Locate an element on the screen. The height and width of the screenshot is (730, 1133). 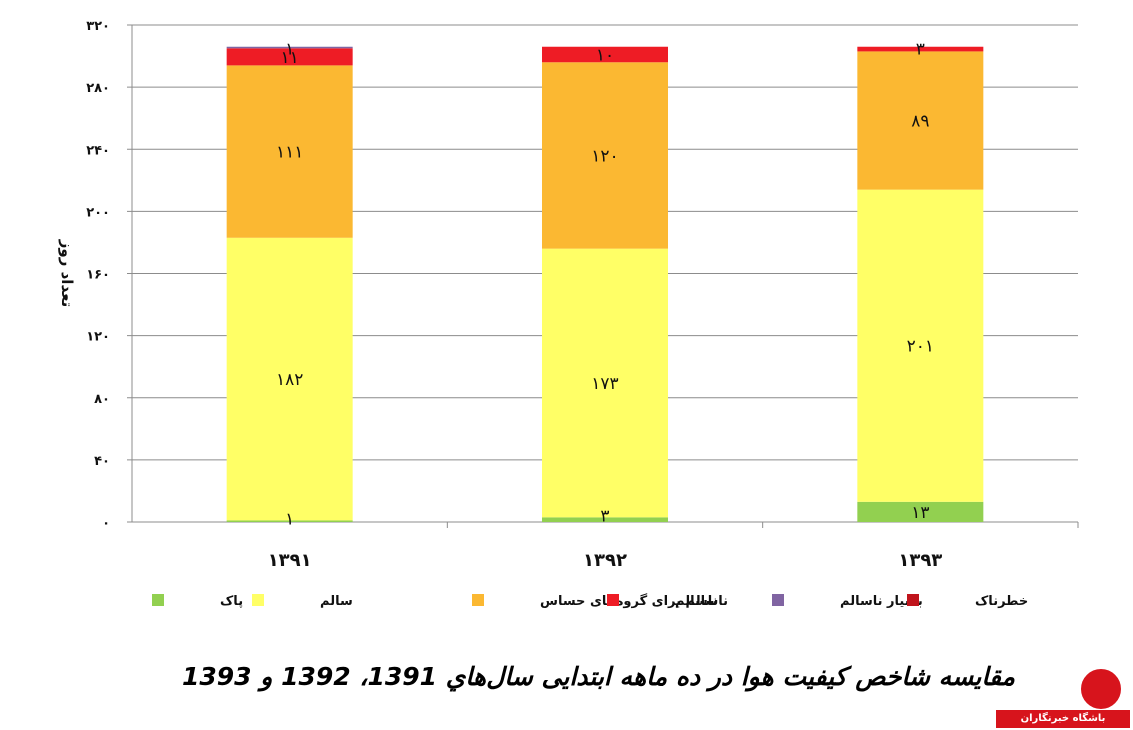
y-tick-label: ۲۰۰ is located at coordinates (98, 212).